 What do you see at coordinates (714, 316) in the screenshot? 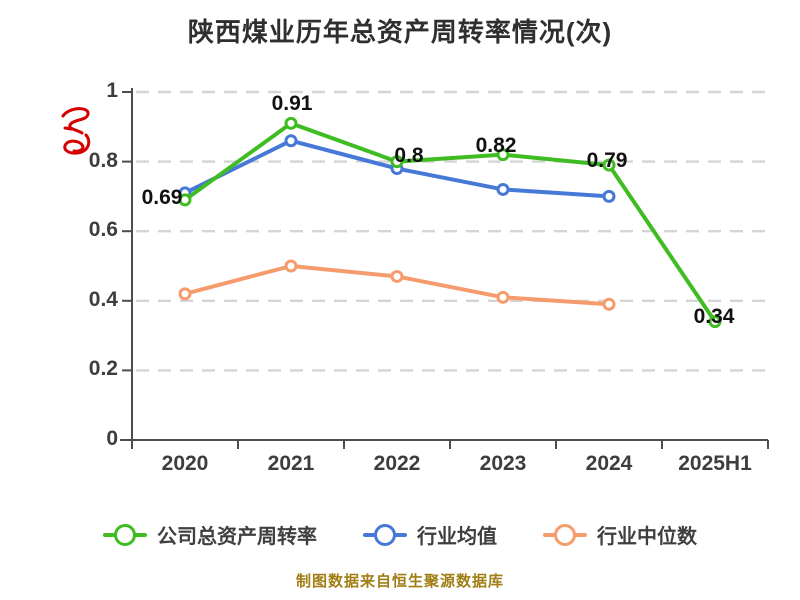
I see `data-point-label: 0.34` at bounding box center [714, 316].